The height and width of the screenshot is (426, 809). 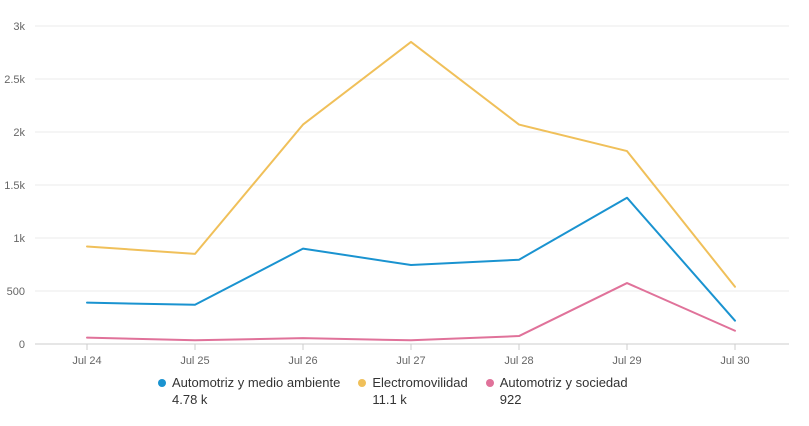 I want to click on legend-label: Electromovilidad, so click(x=420, y=382).